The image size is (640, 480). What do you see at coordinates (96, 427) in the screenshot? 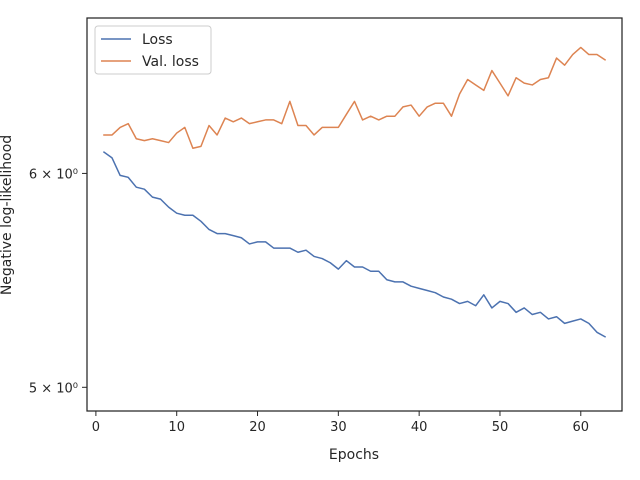
I see `x-tick-label: 0` at bounding box center [96, 427].